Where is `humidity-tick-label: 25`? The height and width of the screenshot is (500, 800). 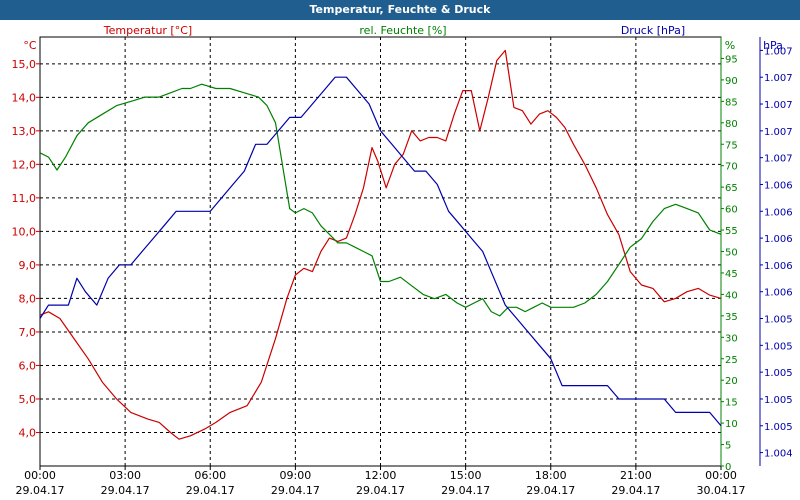 humidity-tick-label: 25 is located at coordinates (731, 360).